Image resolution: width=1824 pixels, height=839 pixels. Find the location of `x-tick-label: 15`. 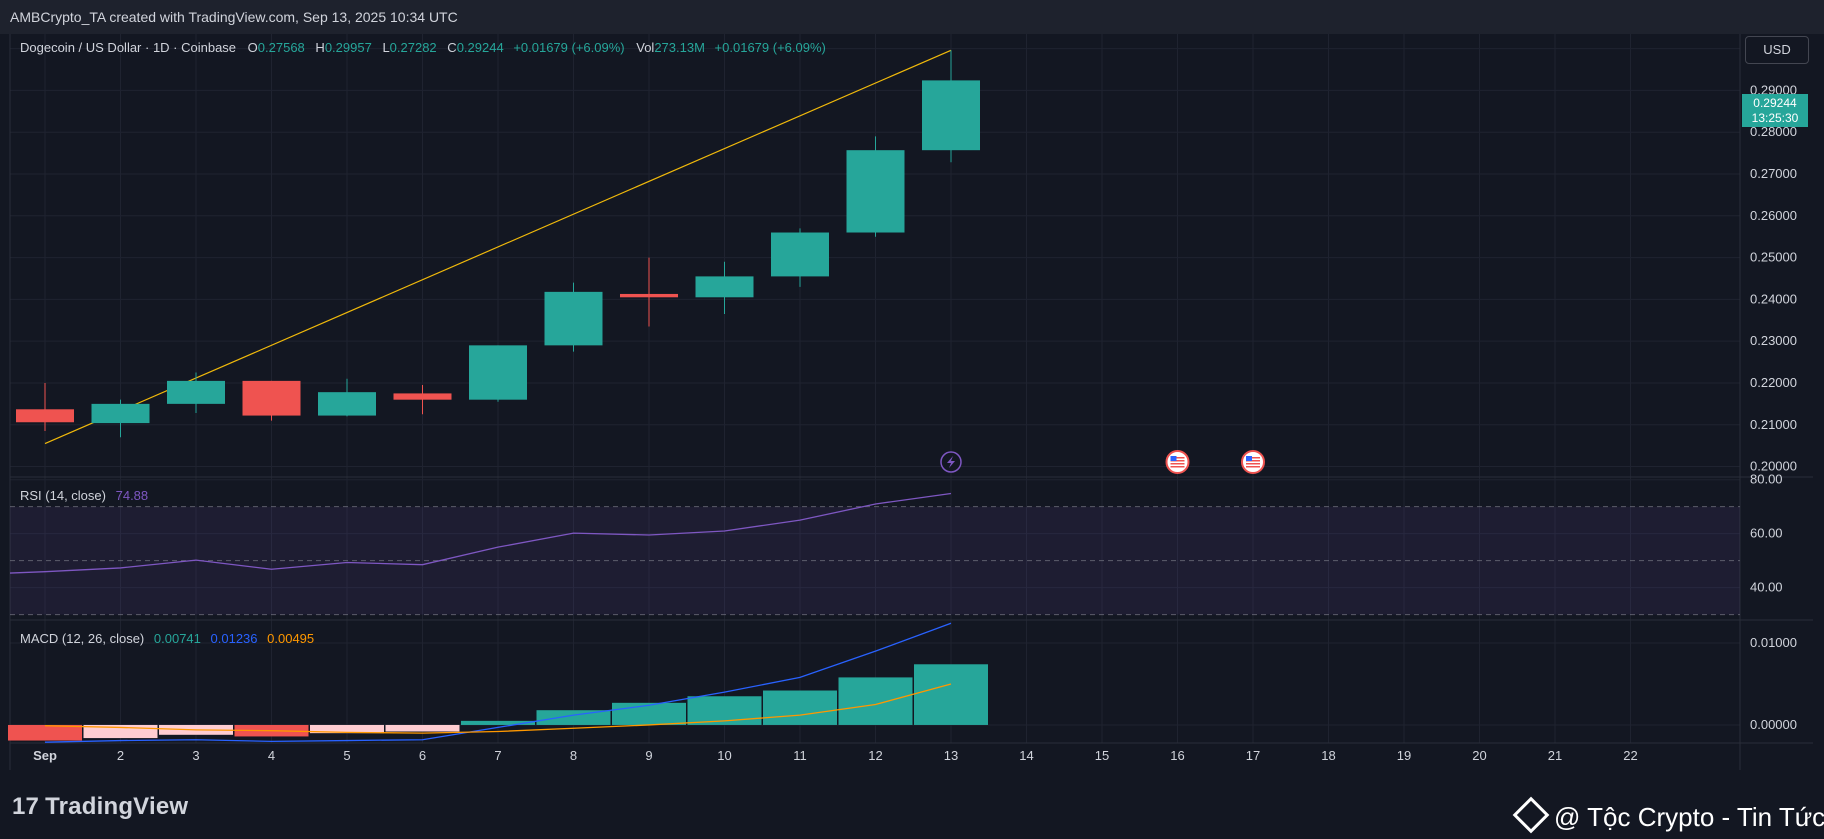

x-tick-label: 15 is located at coordinates (1102, 755).